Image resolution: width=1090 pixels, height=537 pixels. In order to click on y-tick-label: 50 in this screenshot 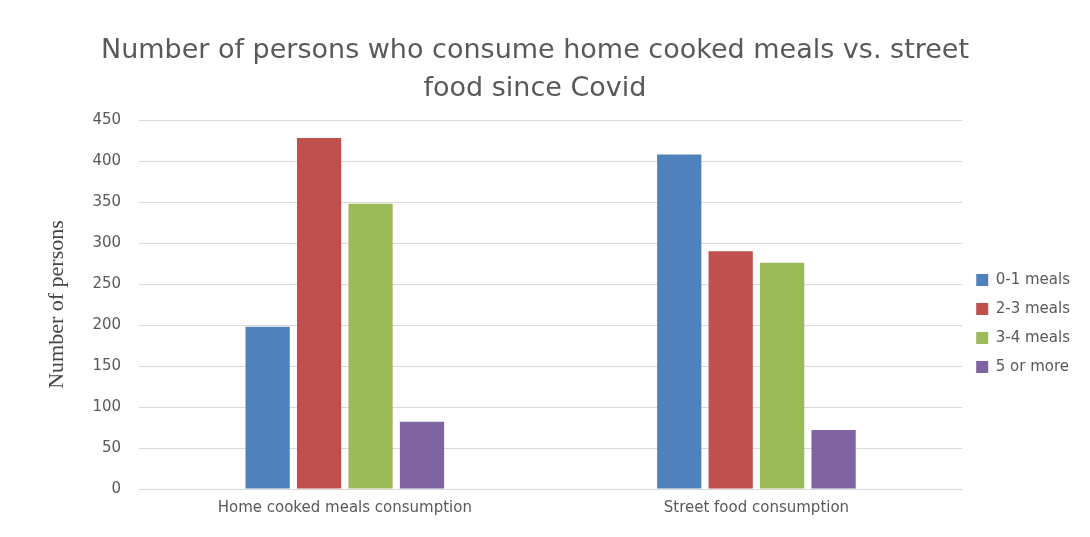, I will do `click(111, 446)`.